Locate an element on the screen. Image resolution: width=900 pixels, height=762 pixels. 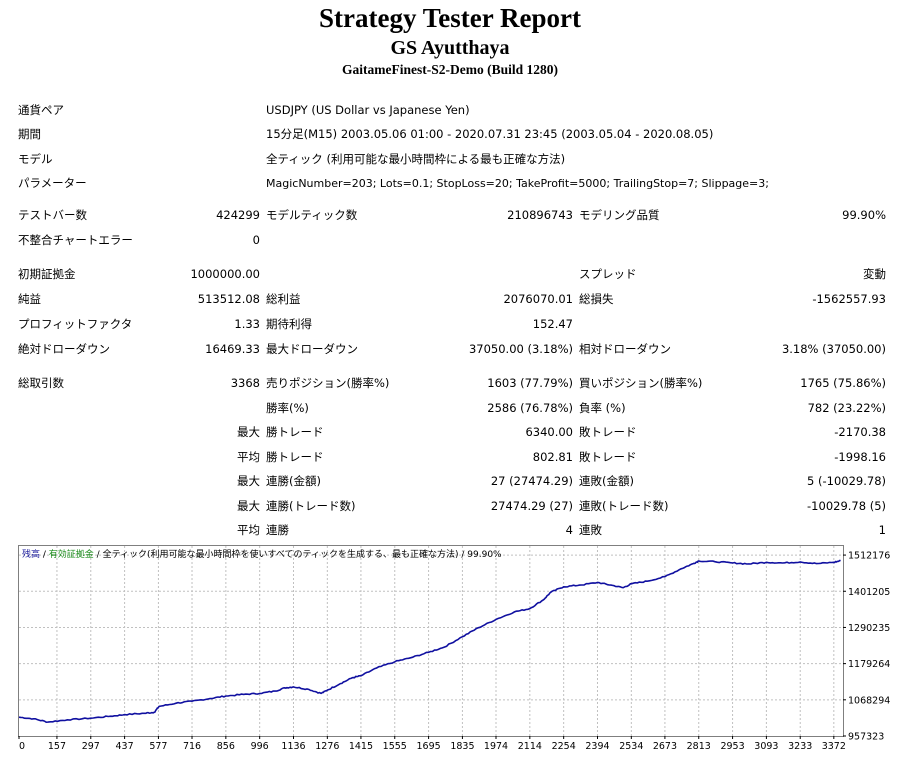
x-tick-label: 437 is located at coordinates (125, 746).